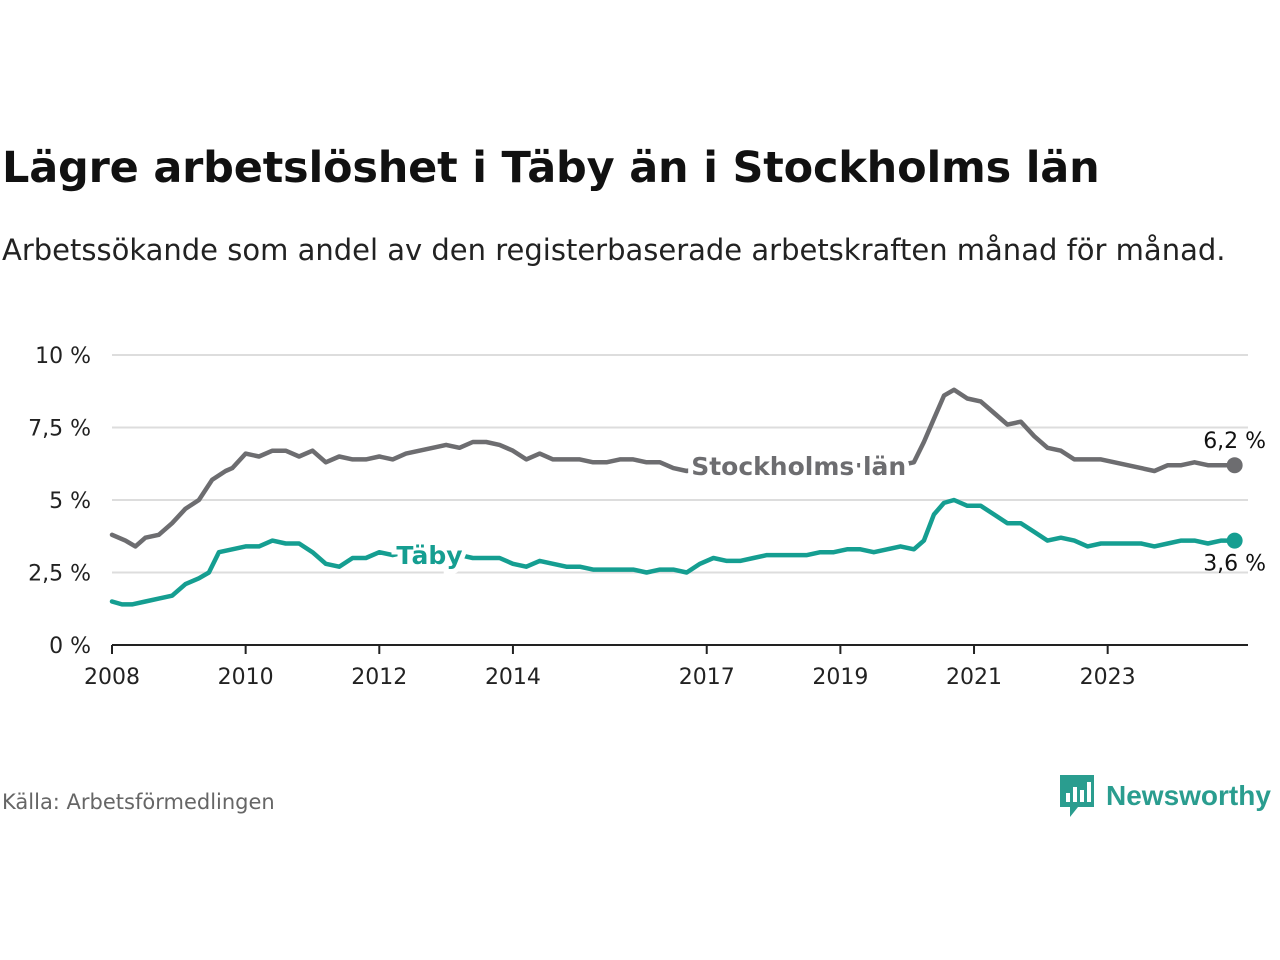  I want to click on x-tick-label: 2017, so click(707, 677).